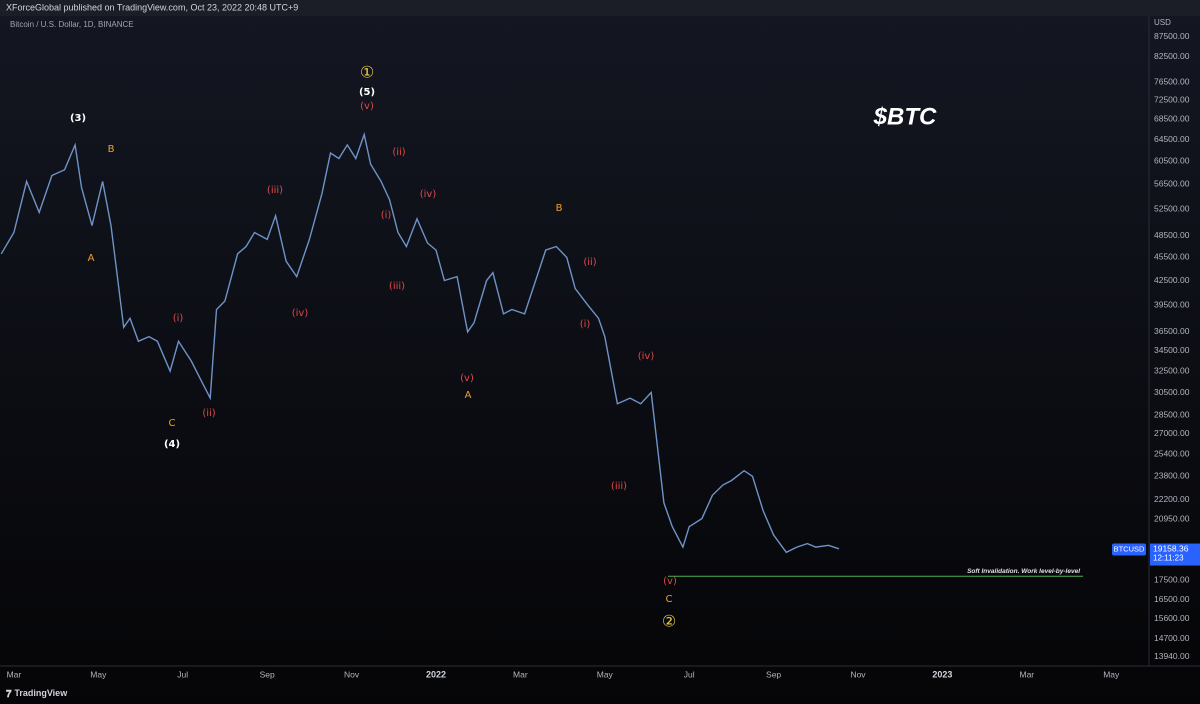 Image resolution: width=1200 pixels, height=704 pixels. I want to click on symbol-info: Bitcoin / U.S. Dollar, 1D, BINANCE, so click(72, 24).